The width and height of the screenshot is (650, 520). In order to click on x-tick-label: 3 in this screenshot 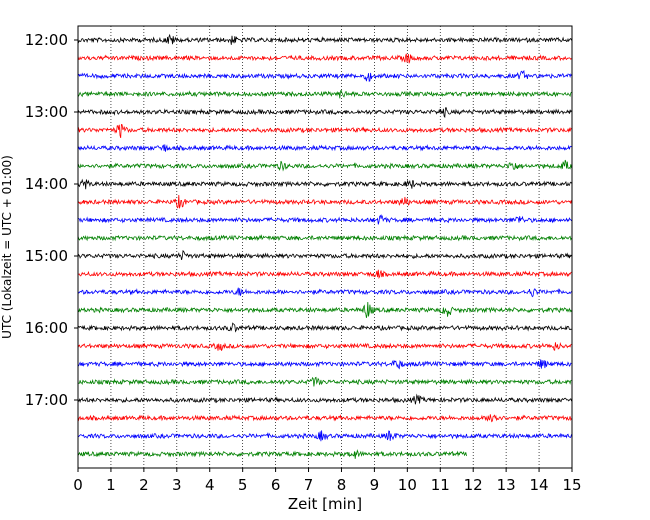, I will do `click(177, 485)`.